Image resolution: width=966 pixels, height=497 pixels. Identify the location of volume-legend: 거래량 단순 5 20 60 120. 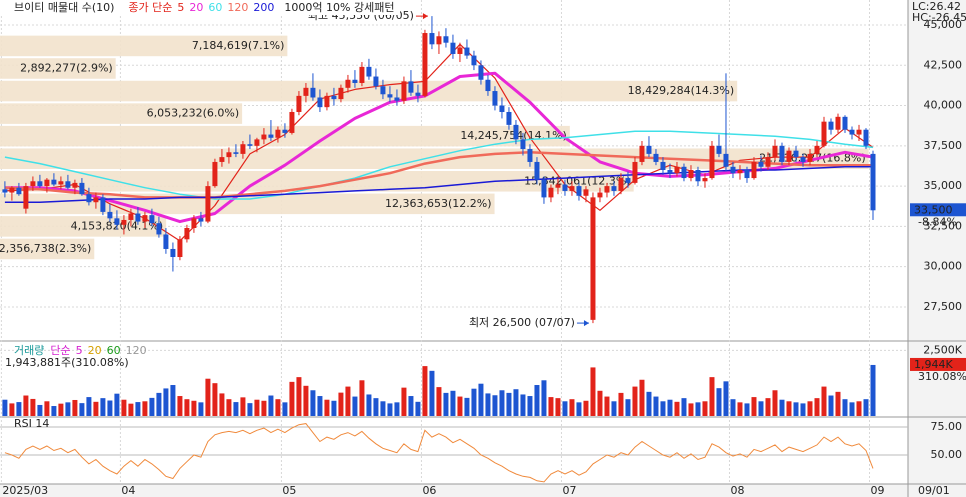
(80, 350).